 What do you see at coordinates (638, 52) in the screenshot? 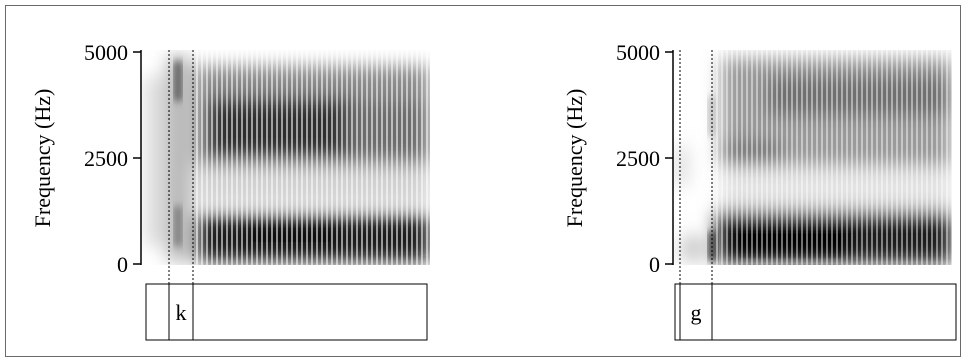
I see `right-ytick-label: 5000` at bounding box center [638, 52].